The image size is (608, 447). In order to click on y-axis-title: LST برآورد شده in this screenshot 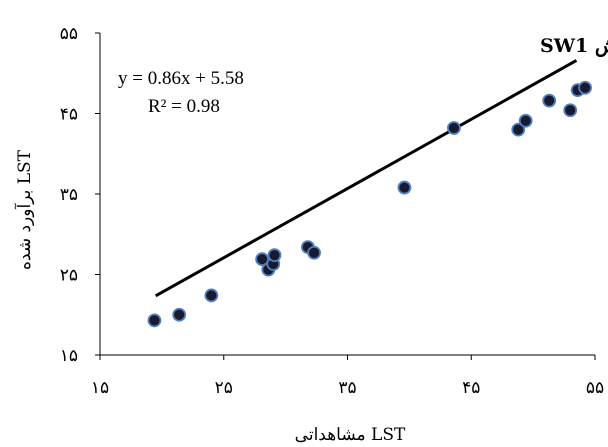, I will do `click(24, 209)`.